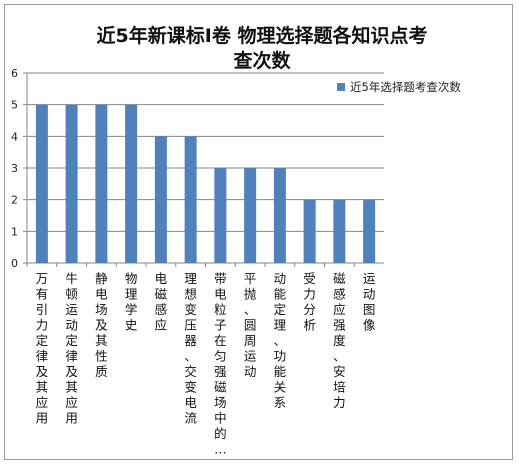  What do you see at coordinates (161, 302) in the screenshot?
I see `x-category-label-5: 电磁感应` at bounding box center [161, 302].